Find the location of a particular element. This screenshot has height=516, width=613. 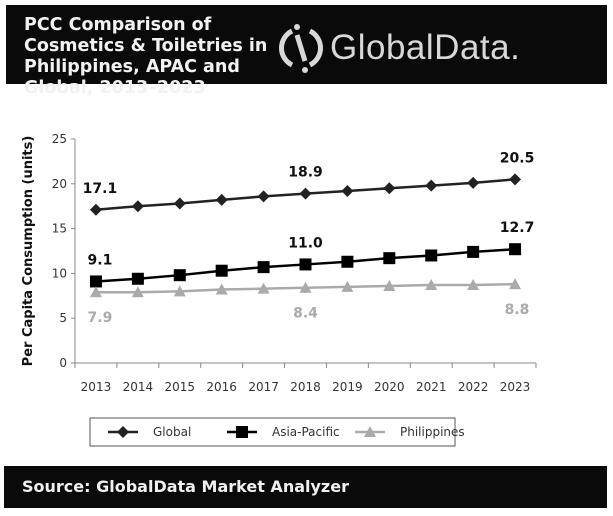

y-axis-label: Per Capita Consumption (units) is located at coordinates (28, 251).